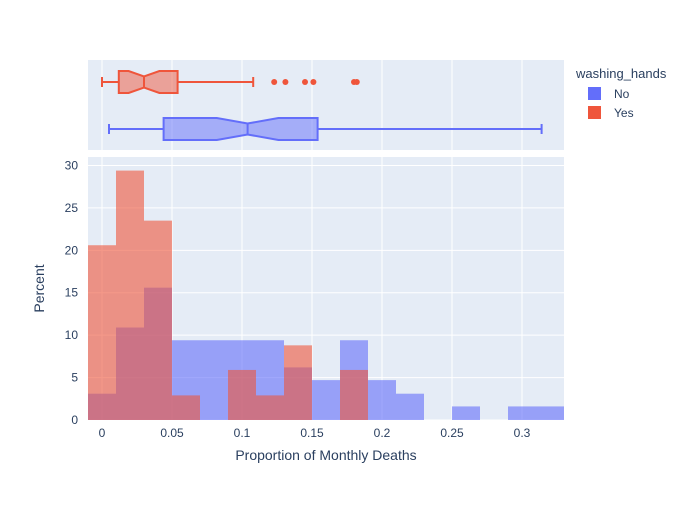 The width and height of the screenshot is (700, 505). Describe the element at coordinates (72, 335) in the screenshot. I see `y-tick-label: 10` at that location.